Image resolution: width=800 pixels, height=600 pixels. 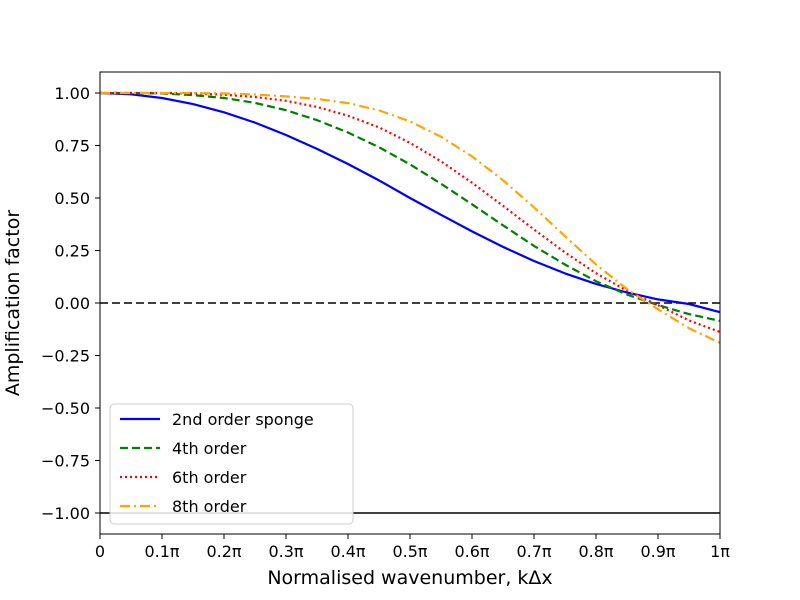 What do you see at coordinates (65, 513) in the screenshot?
I see `y-tick-label: −1.00` at bounding box center [65, 513].